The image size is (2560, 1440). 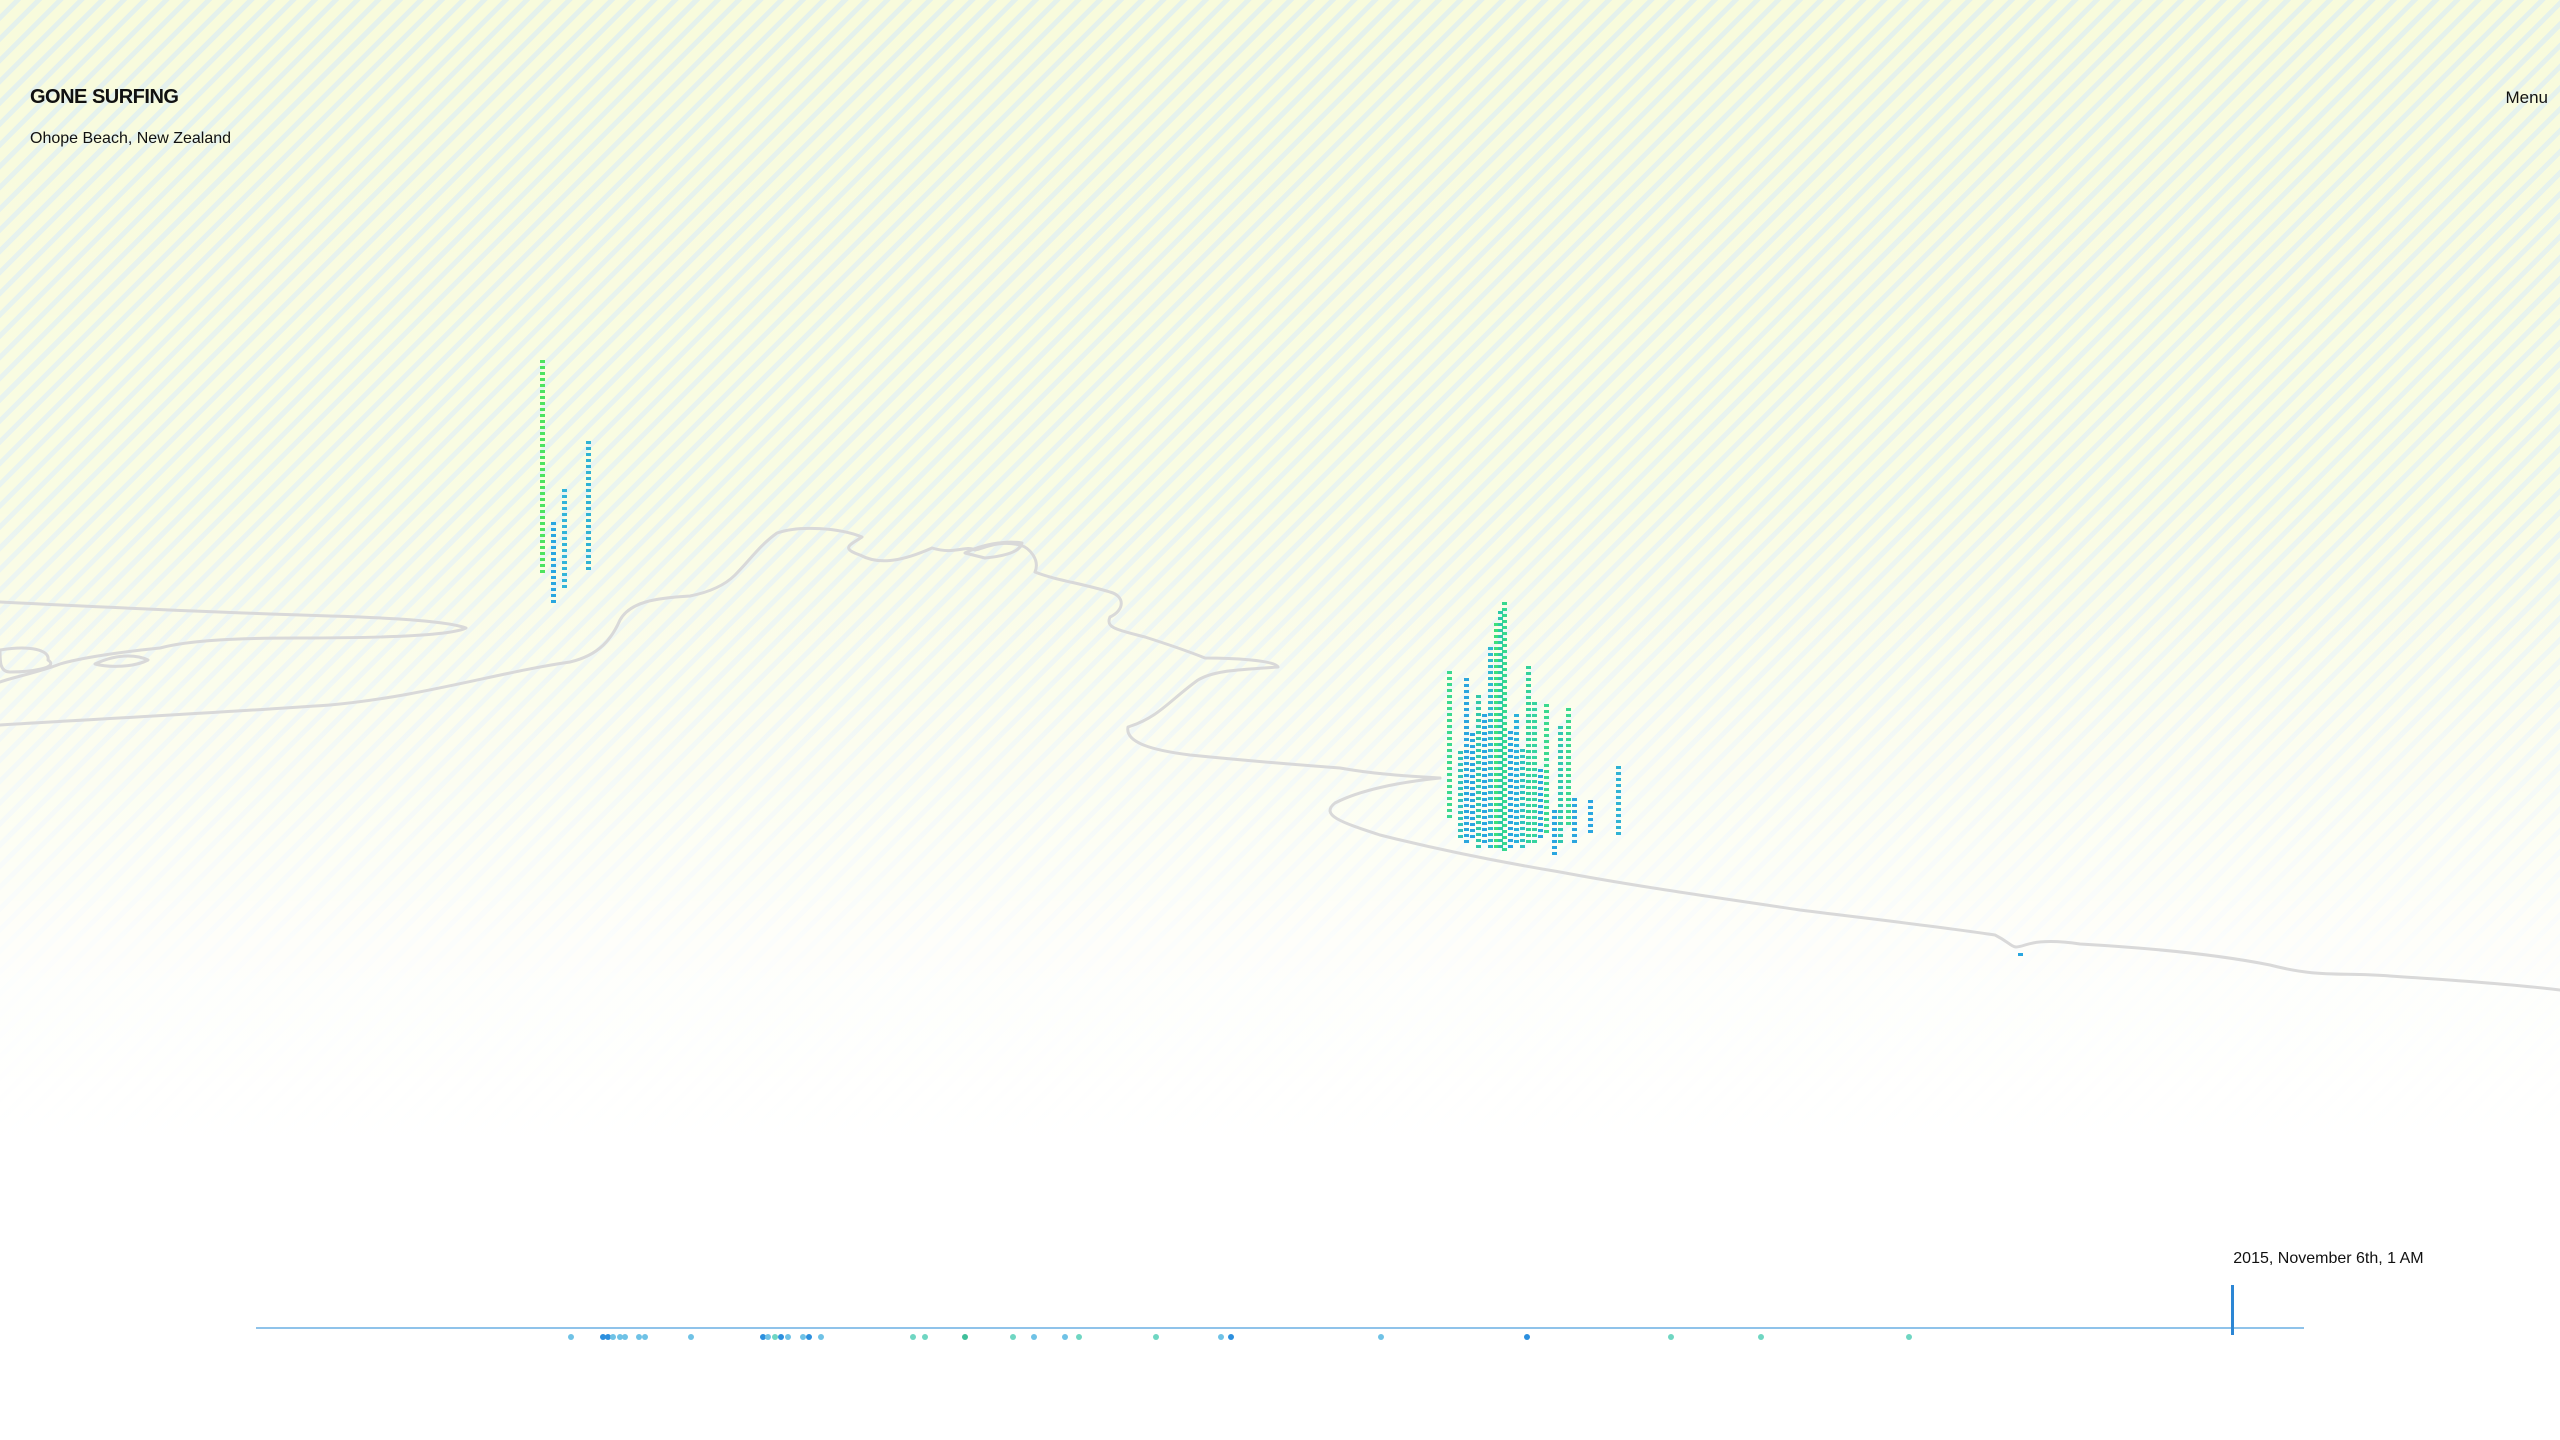 What do you see at coordinates (2526, 97) in the screenshot?
I see `menu-button: Menu` at bounding box center [2526, 97].